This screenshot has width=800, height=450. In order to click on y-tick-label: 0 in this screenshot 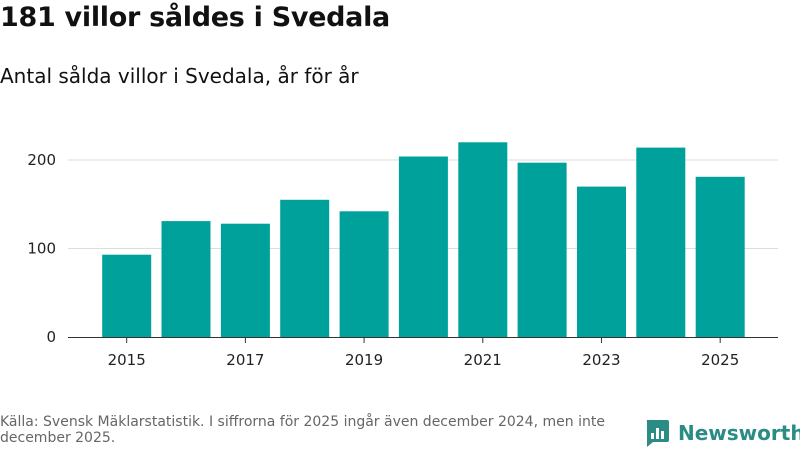, I will do `click(51, 337)`.